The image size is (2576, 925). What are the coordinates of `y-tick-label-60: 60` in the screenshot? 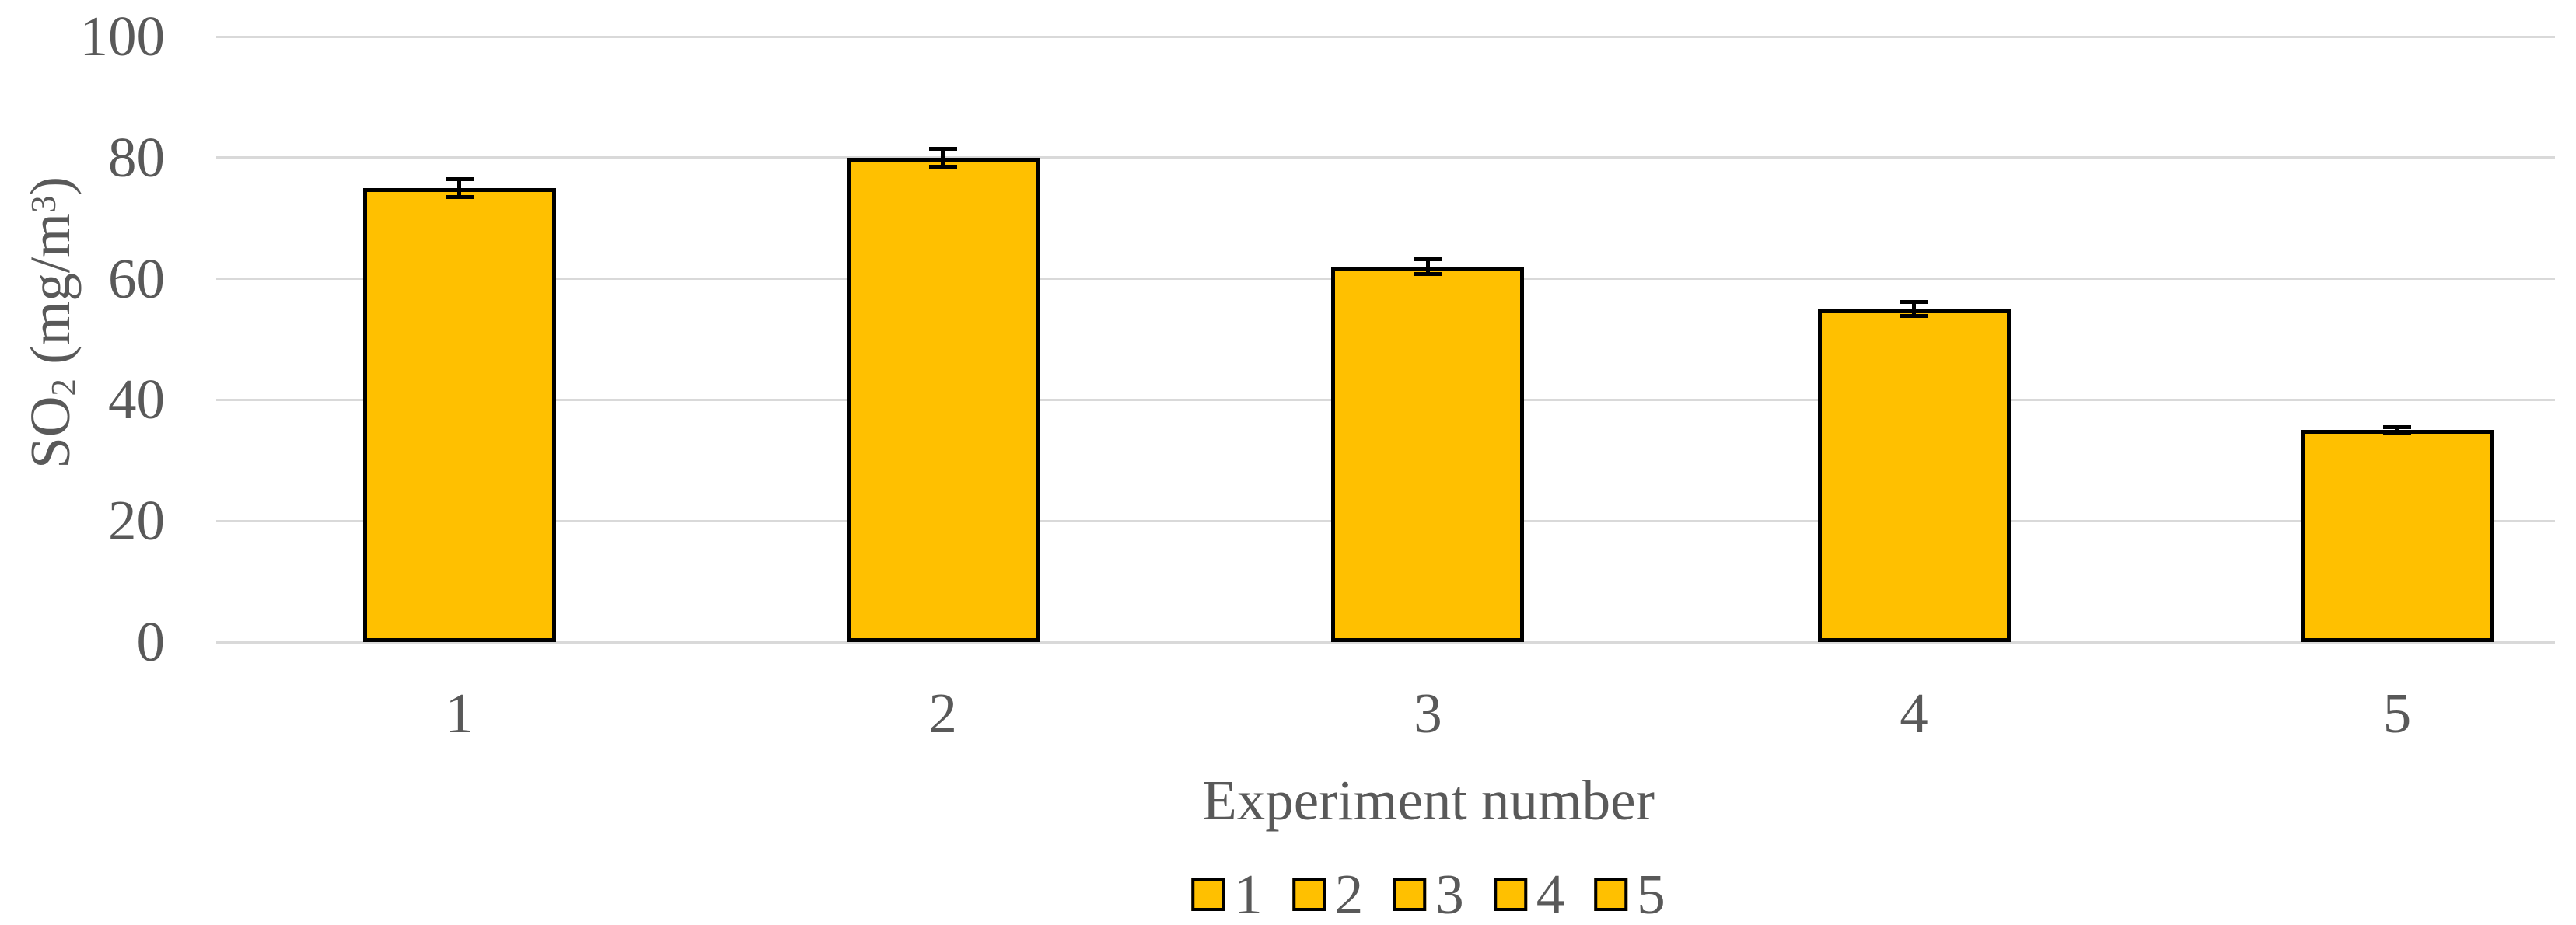 It's located at (136, 278).